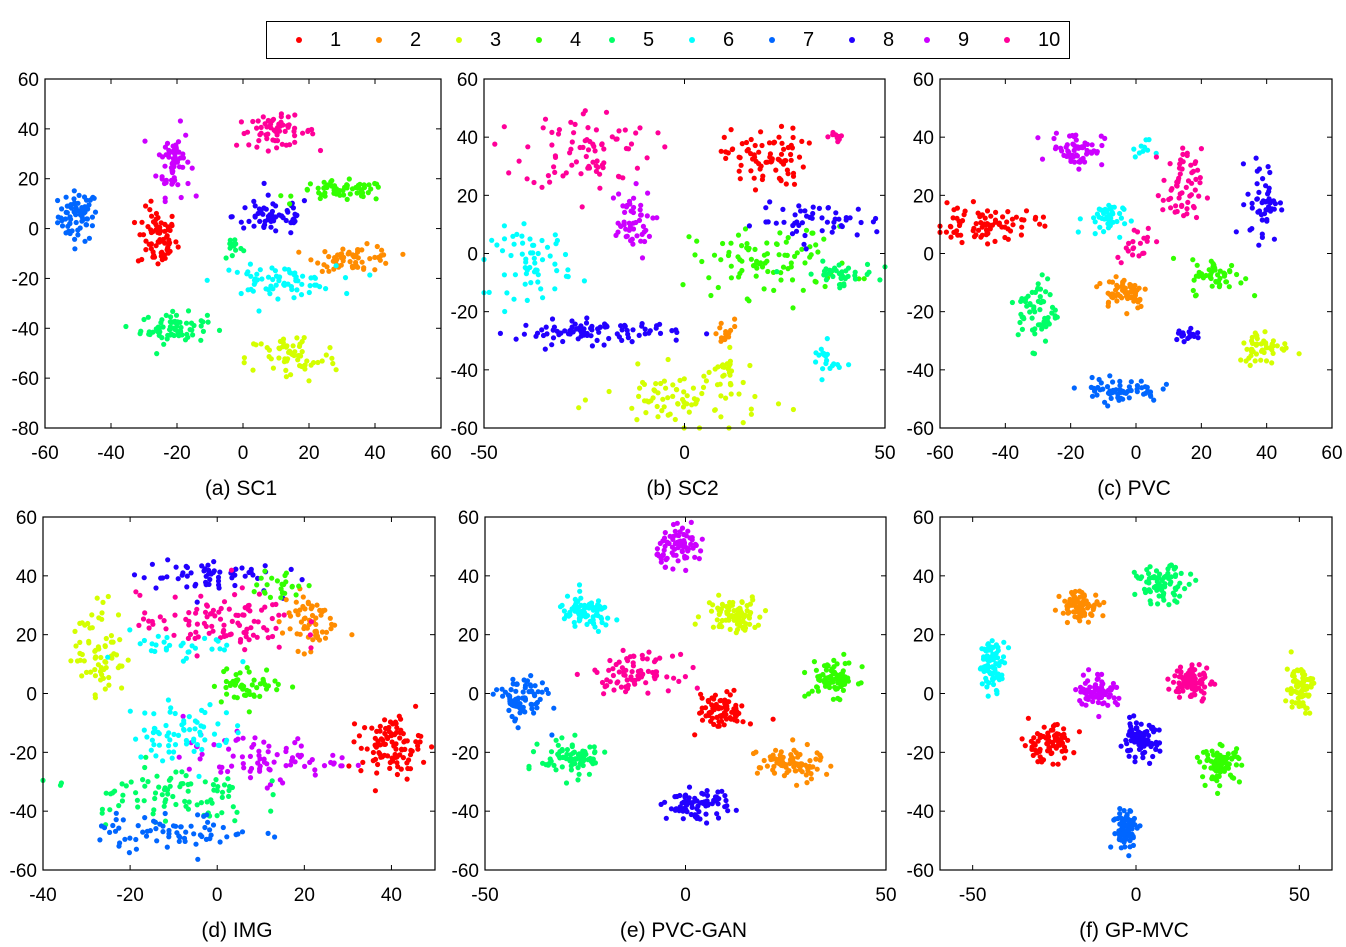 The width and height of the screenshot is (1346, 947). Describe the element at coordinates (25, 329) in the screenshot. I see `y-tick-label: -40` at that location.